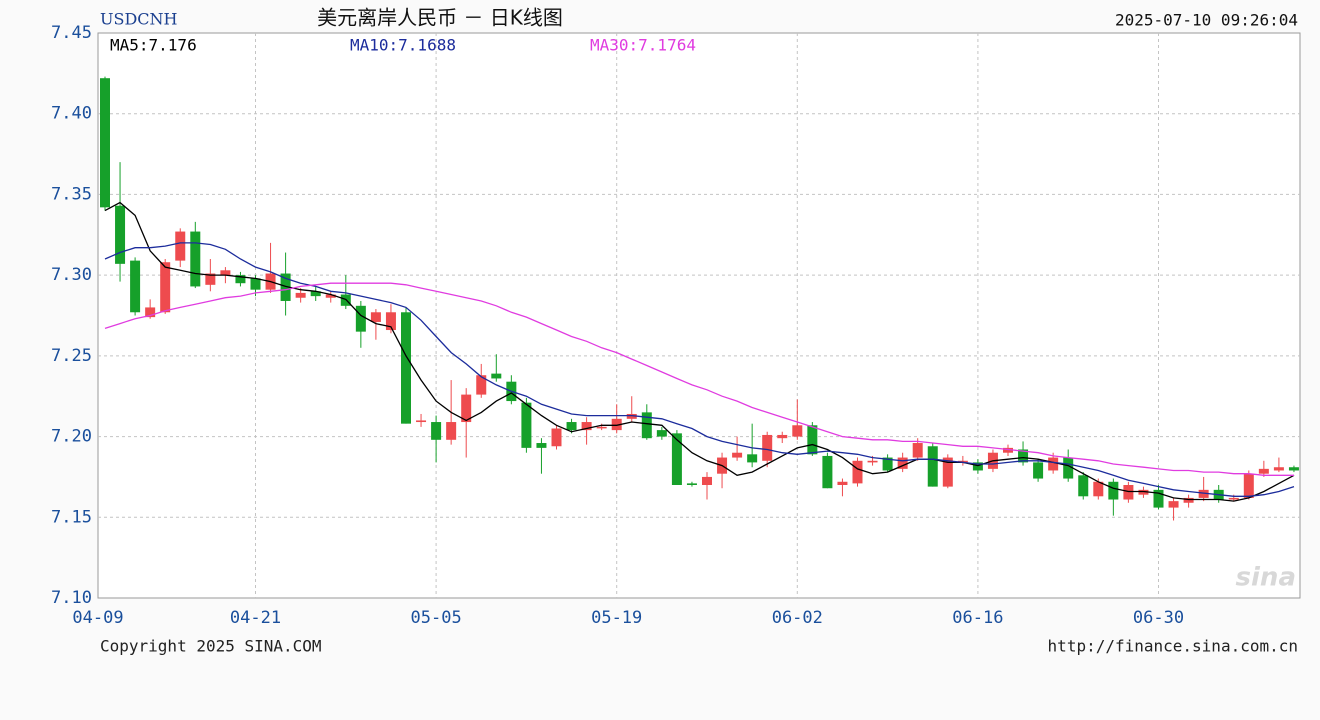  What do you see at coordinates (403, 45) in the screenshot?
I see `legend-entry: MA10:7.1688` at bounding box center [403, 45].